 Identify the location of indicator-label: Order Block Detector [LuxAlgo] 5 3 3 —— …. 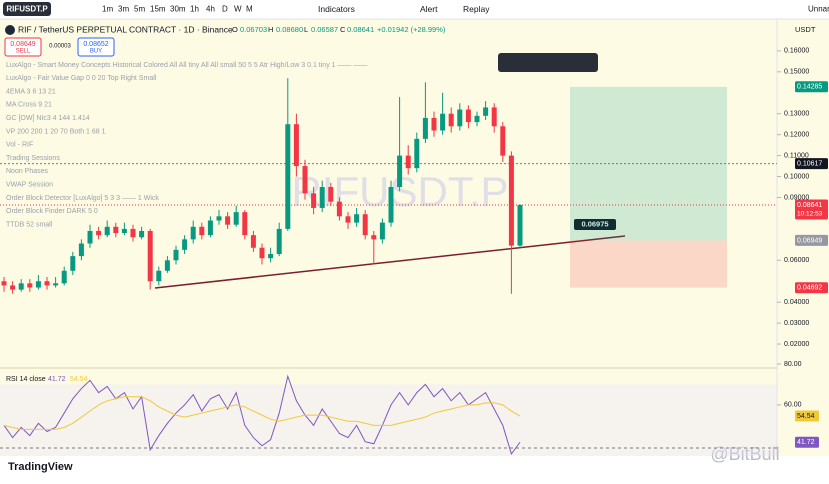
(82, 198).